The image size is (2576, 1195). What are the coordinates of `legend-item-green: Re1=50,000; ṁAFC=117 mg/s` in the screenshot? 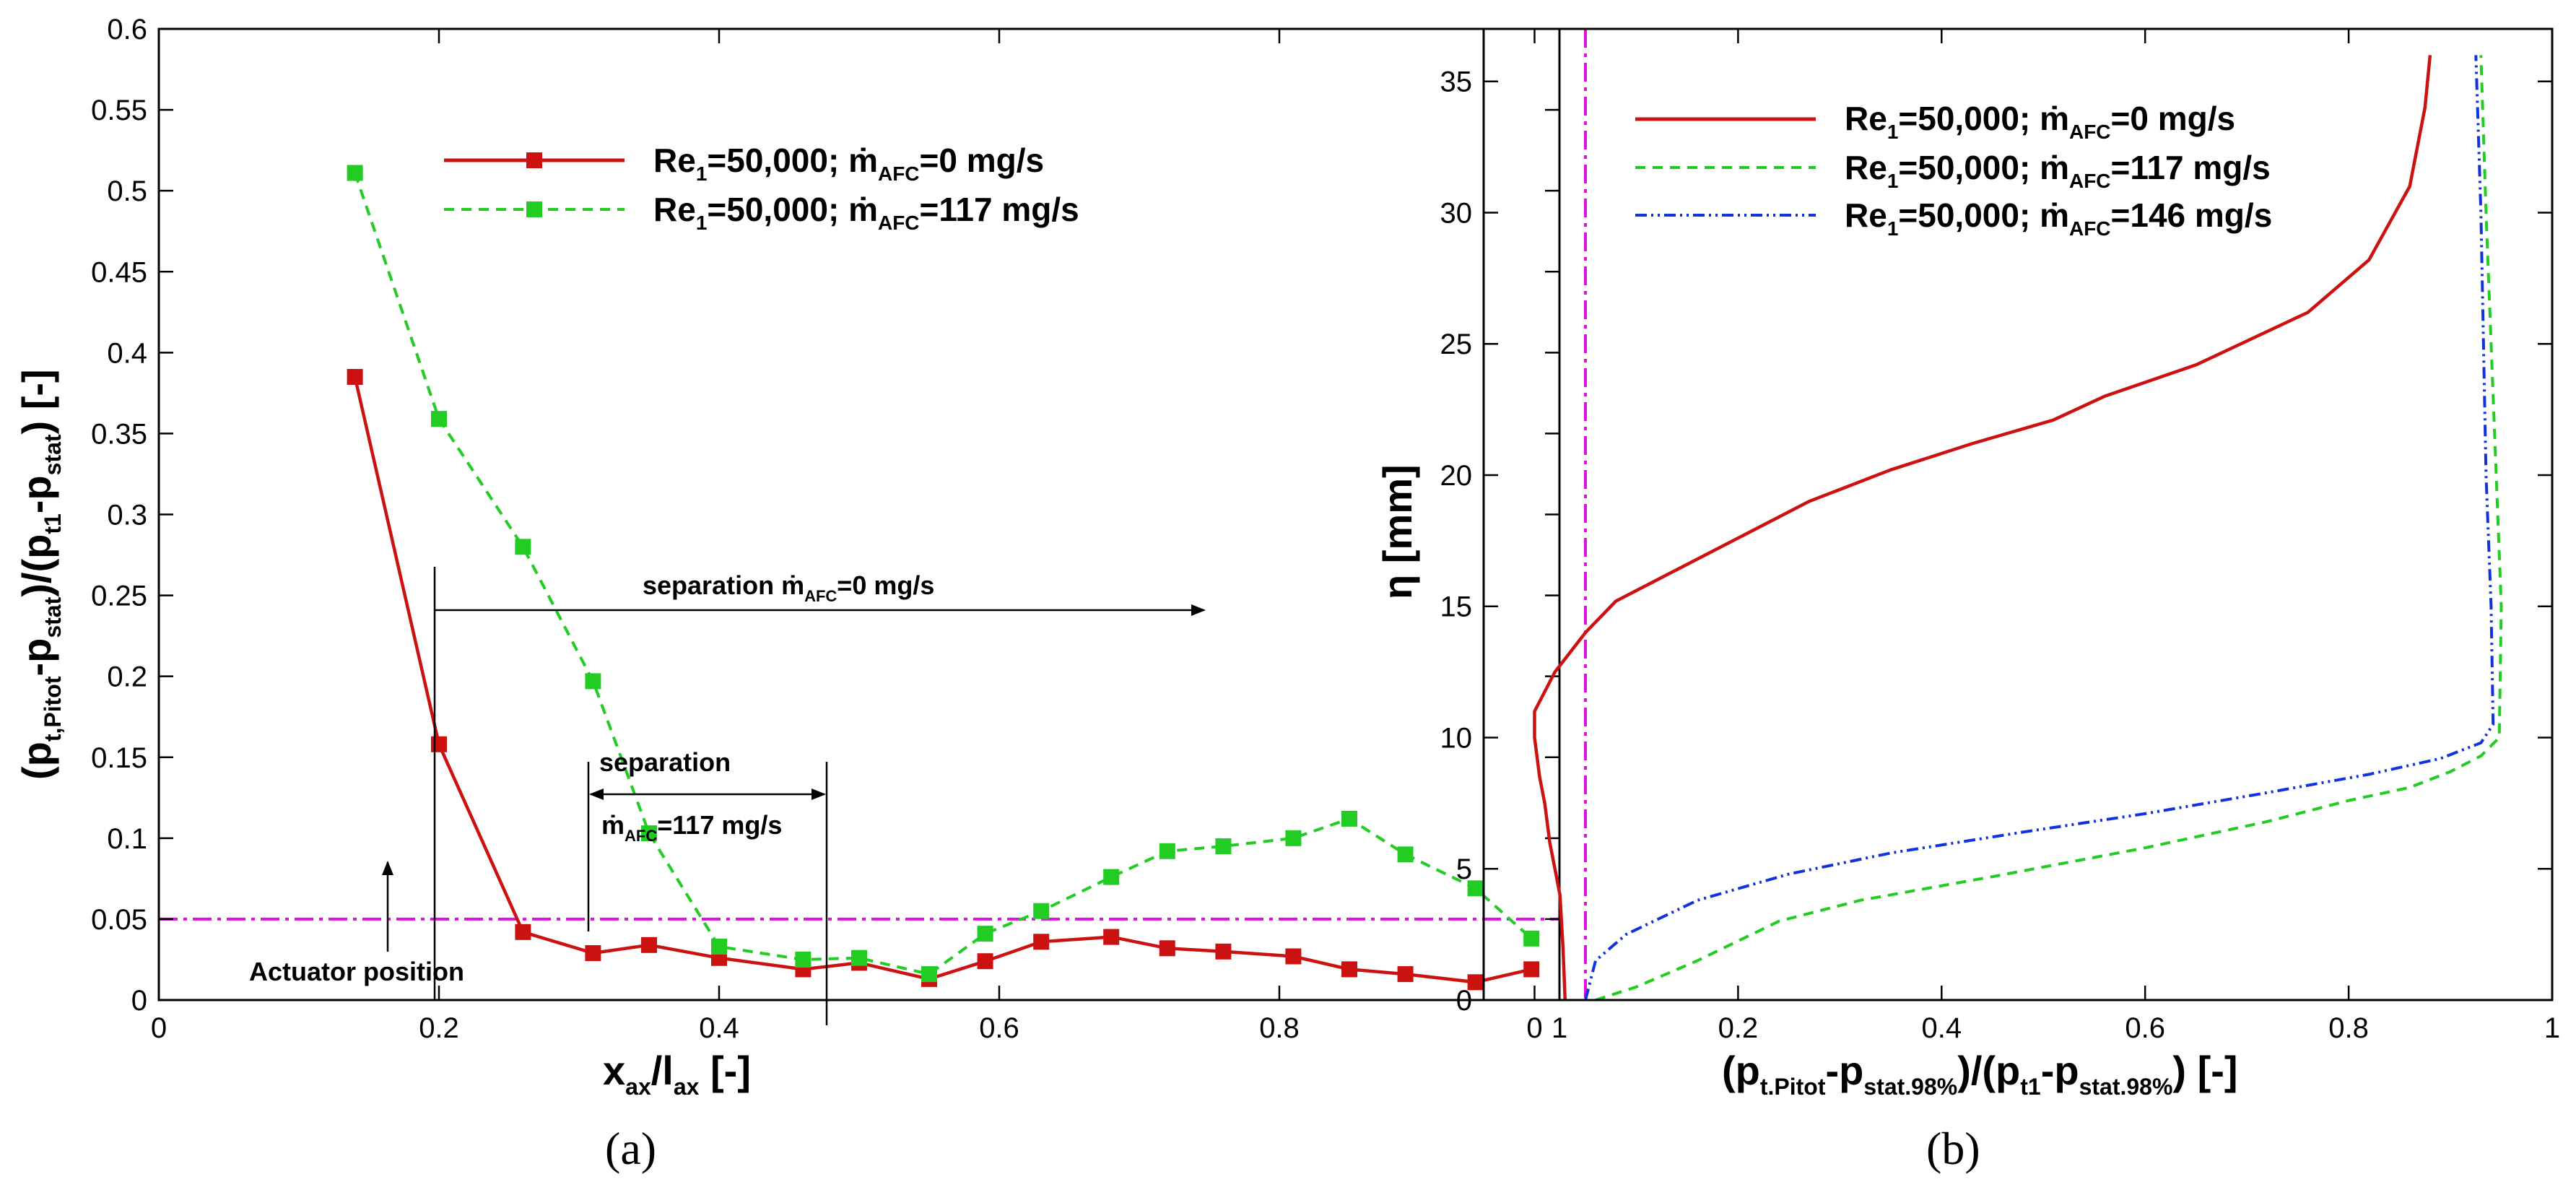 It's located at (761, 212).